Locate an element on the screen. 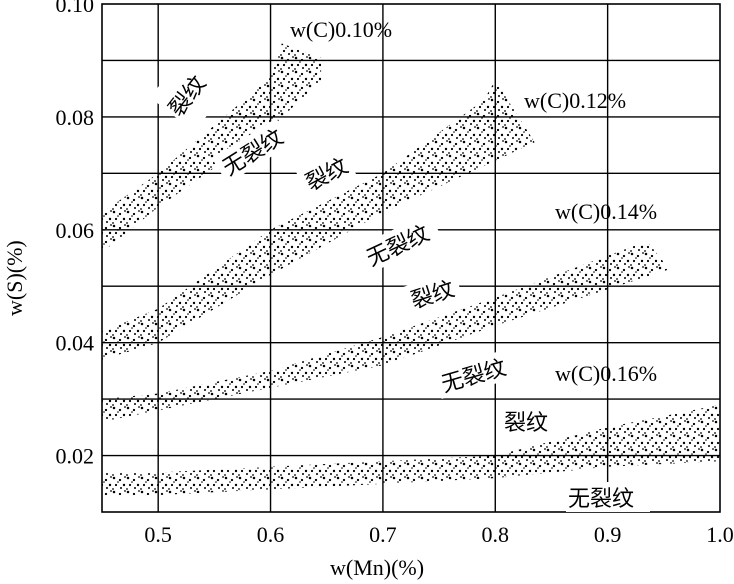 The width and height of the screenshot is (734, 584). y-tick-label-4: 0.08 is located at coordinates (75, 117).